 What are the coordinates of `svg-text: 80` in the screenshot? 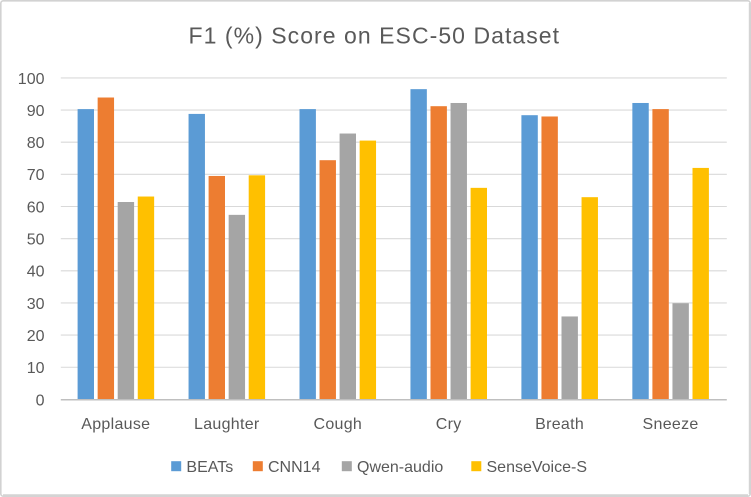 It's located at (36, 143).